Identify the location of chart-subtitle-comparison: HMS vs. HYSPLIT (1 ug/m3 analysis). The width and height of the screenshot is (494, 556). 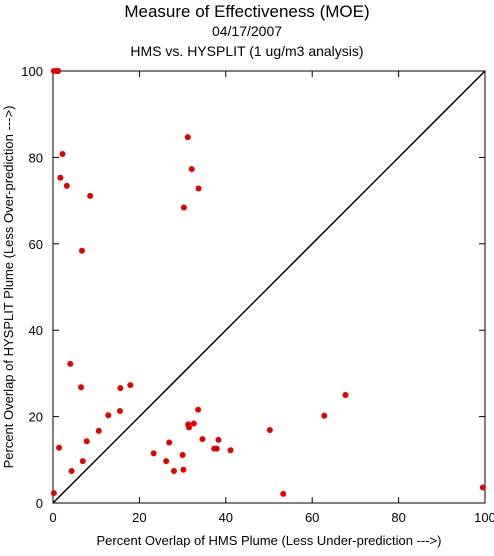
(246, 51).